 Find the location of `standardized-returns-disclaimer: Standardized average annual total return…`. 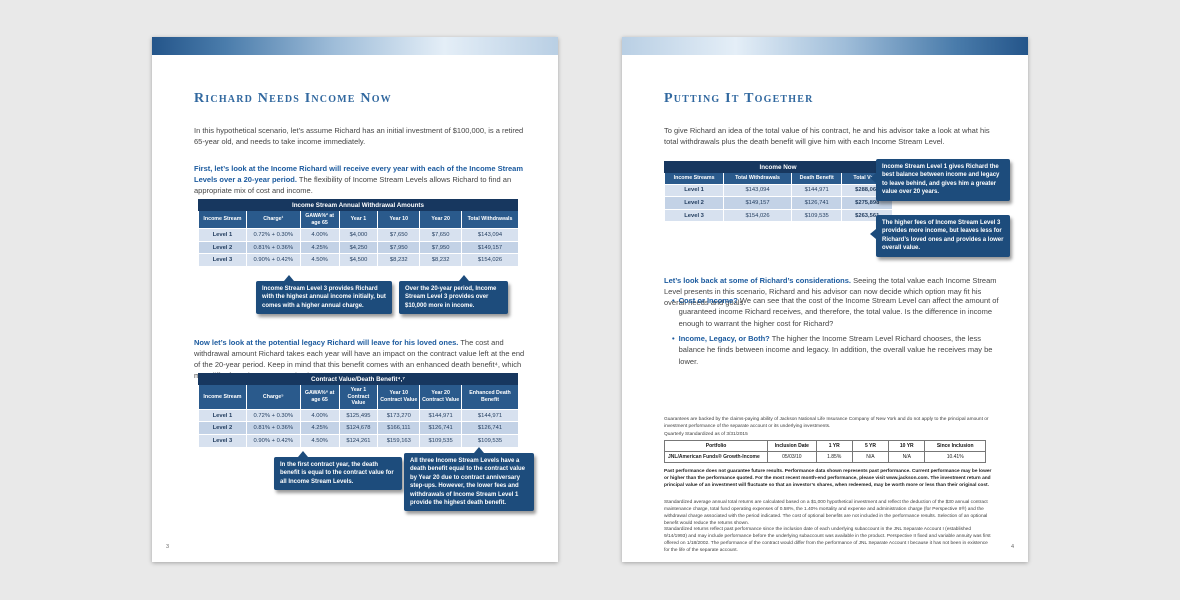

standardized-returns-disclaimer: Standardized average annual total return… is located at coordinates (826, 513).